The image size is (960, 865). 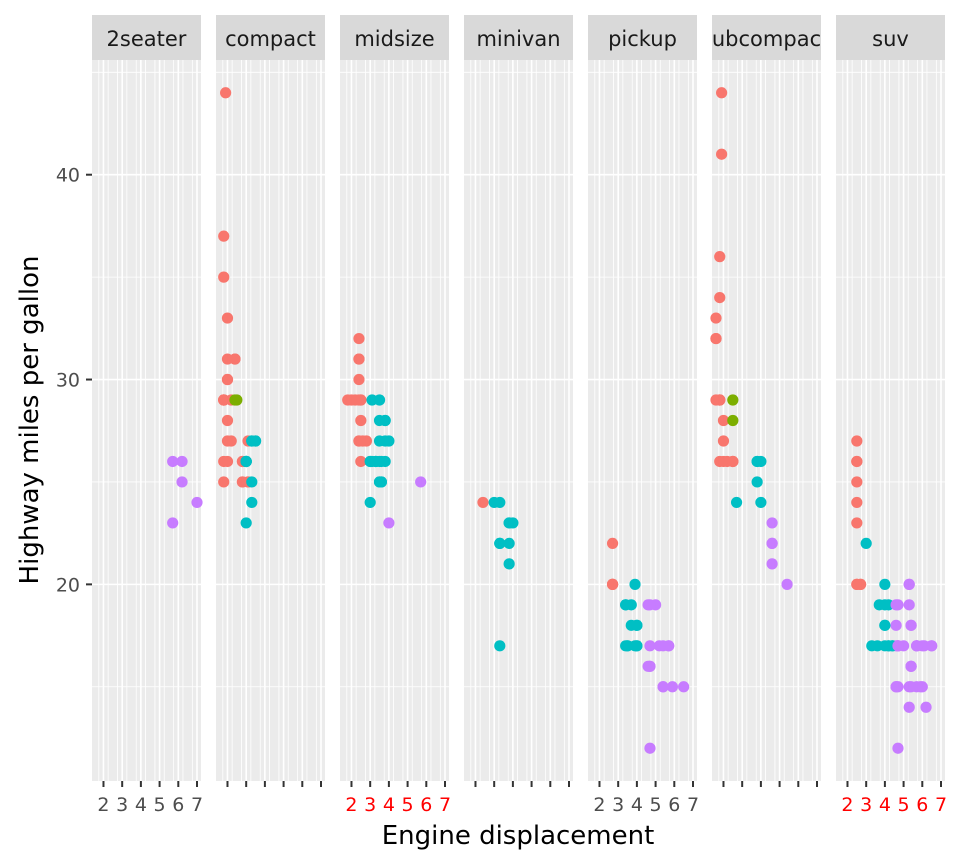 I want to click on panel-pickup: pickup, so click(x=642, y=398).